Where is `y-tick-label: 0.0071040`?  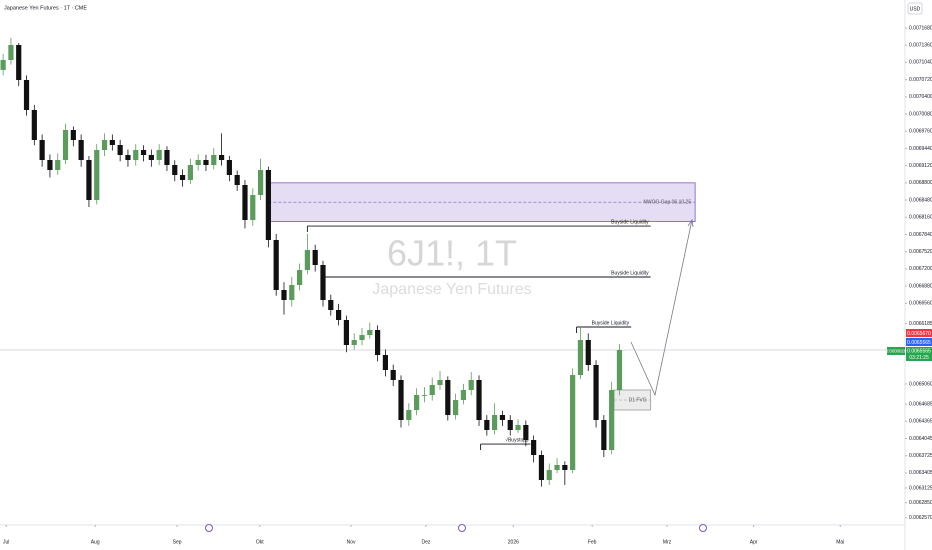 y-tick-label: 0.0071040 is located at coordinates (920, 63).